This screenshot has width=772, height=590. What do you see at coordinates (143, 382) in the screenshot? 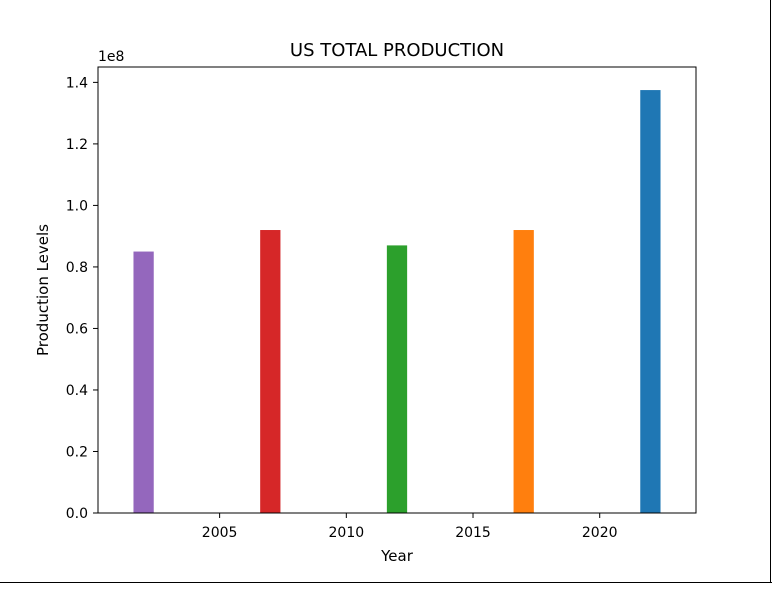
I see `bar-2002` at bounding box center [143, 382].